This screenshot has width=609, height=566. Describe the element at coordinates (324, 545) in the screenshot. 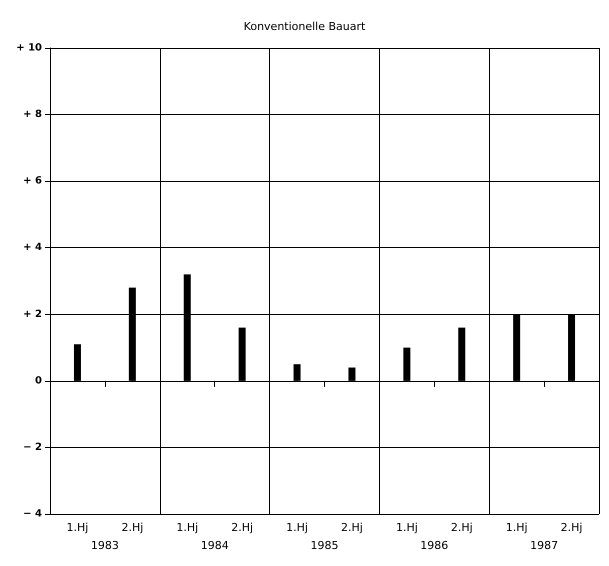

I see `text: 1985` at that location.